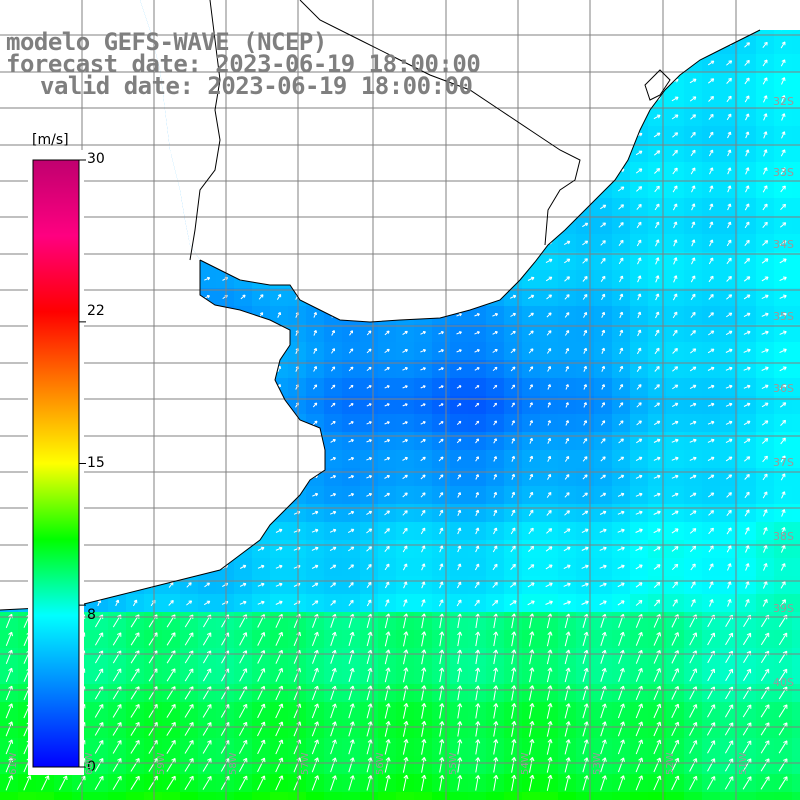 The image size is (800, 800). Describe the element at coordinates (161, 763) in the screenshot. I see `lon-label-59w: 59W` at that location.